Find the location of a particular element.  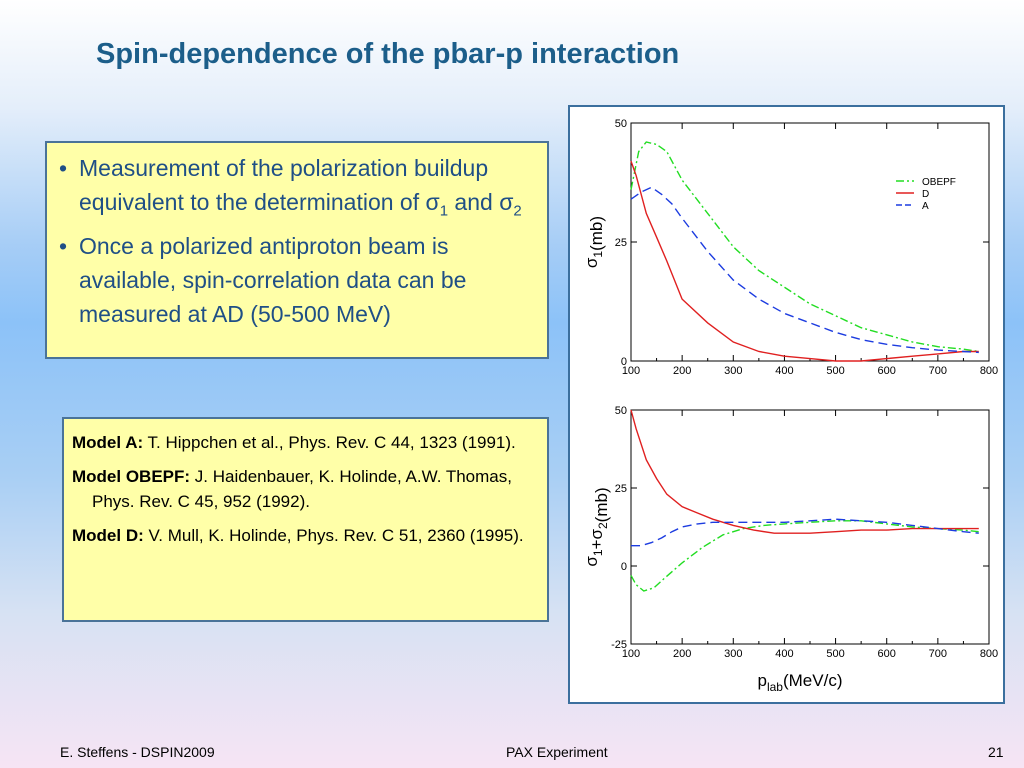

y-axis-label: σ1(mb) is located at coordinates (594, 242).